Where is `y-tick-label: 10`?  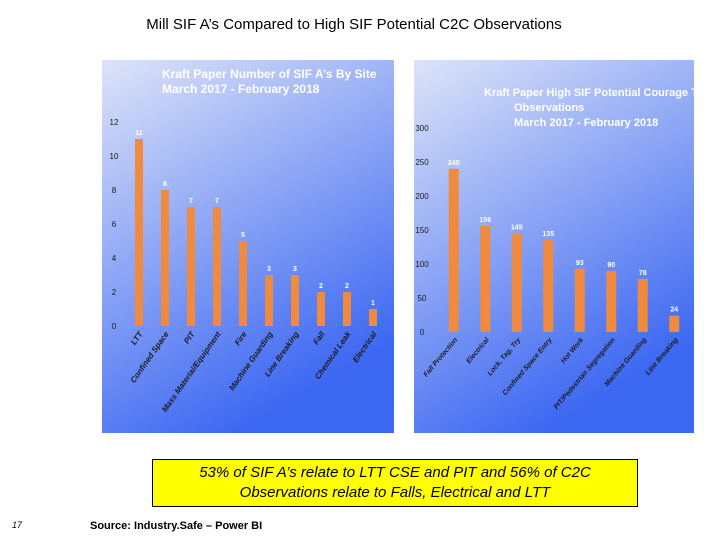 y-tick-label: 10 is located at coordinates (114, 156).